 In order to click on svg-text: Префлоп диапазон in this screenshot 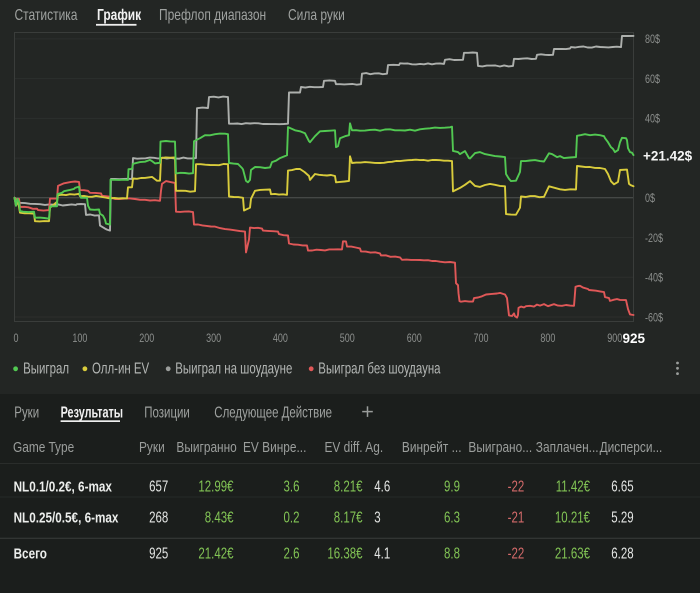, I will do `click(212, 14)`.